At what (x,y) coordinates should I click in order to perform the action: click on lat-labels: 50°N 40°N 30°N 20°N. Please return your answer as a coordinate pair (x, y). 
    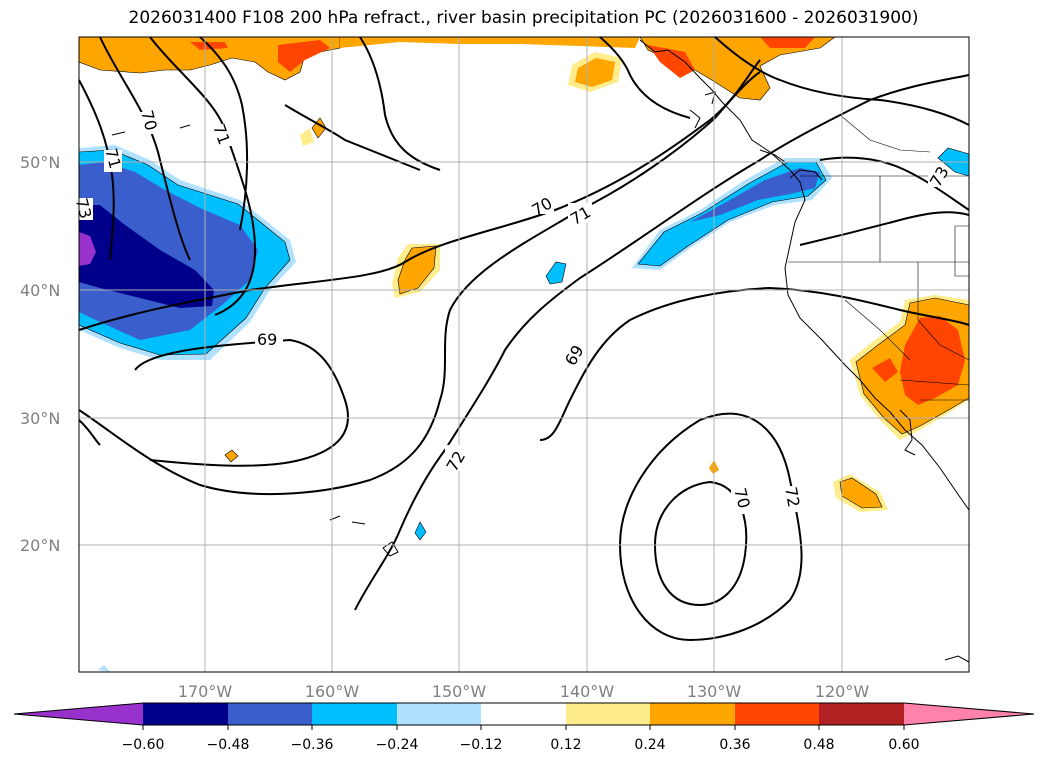
    Looking at the image, I should click on (40, 354).